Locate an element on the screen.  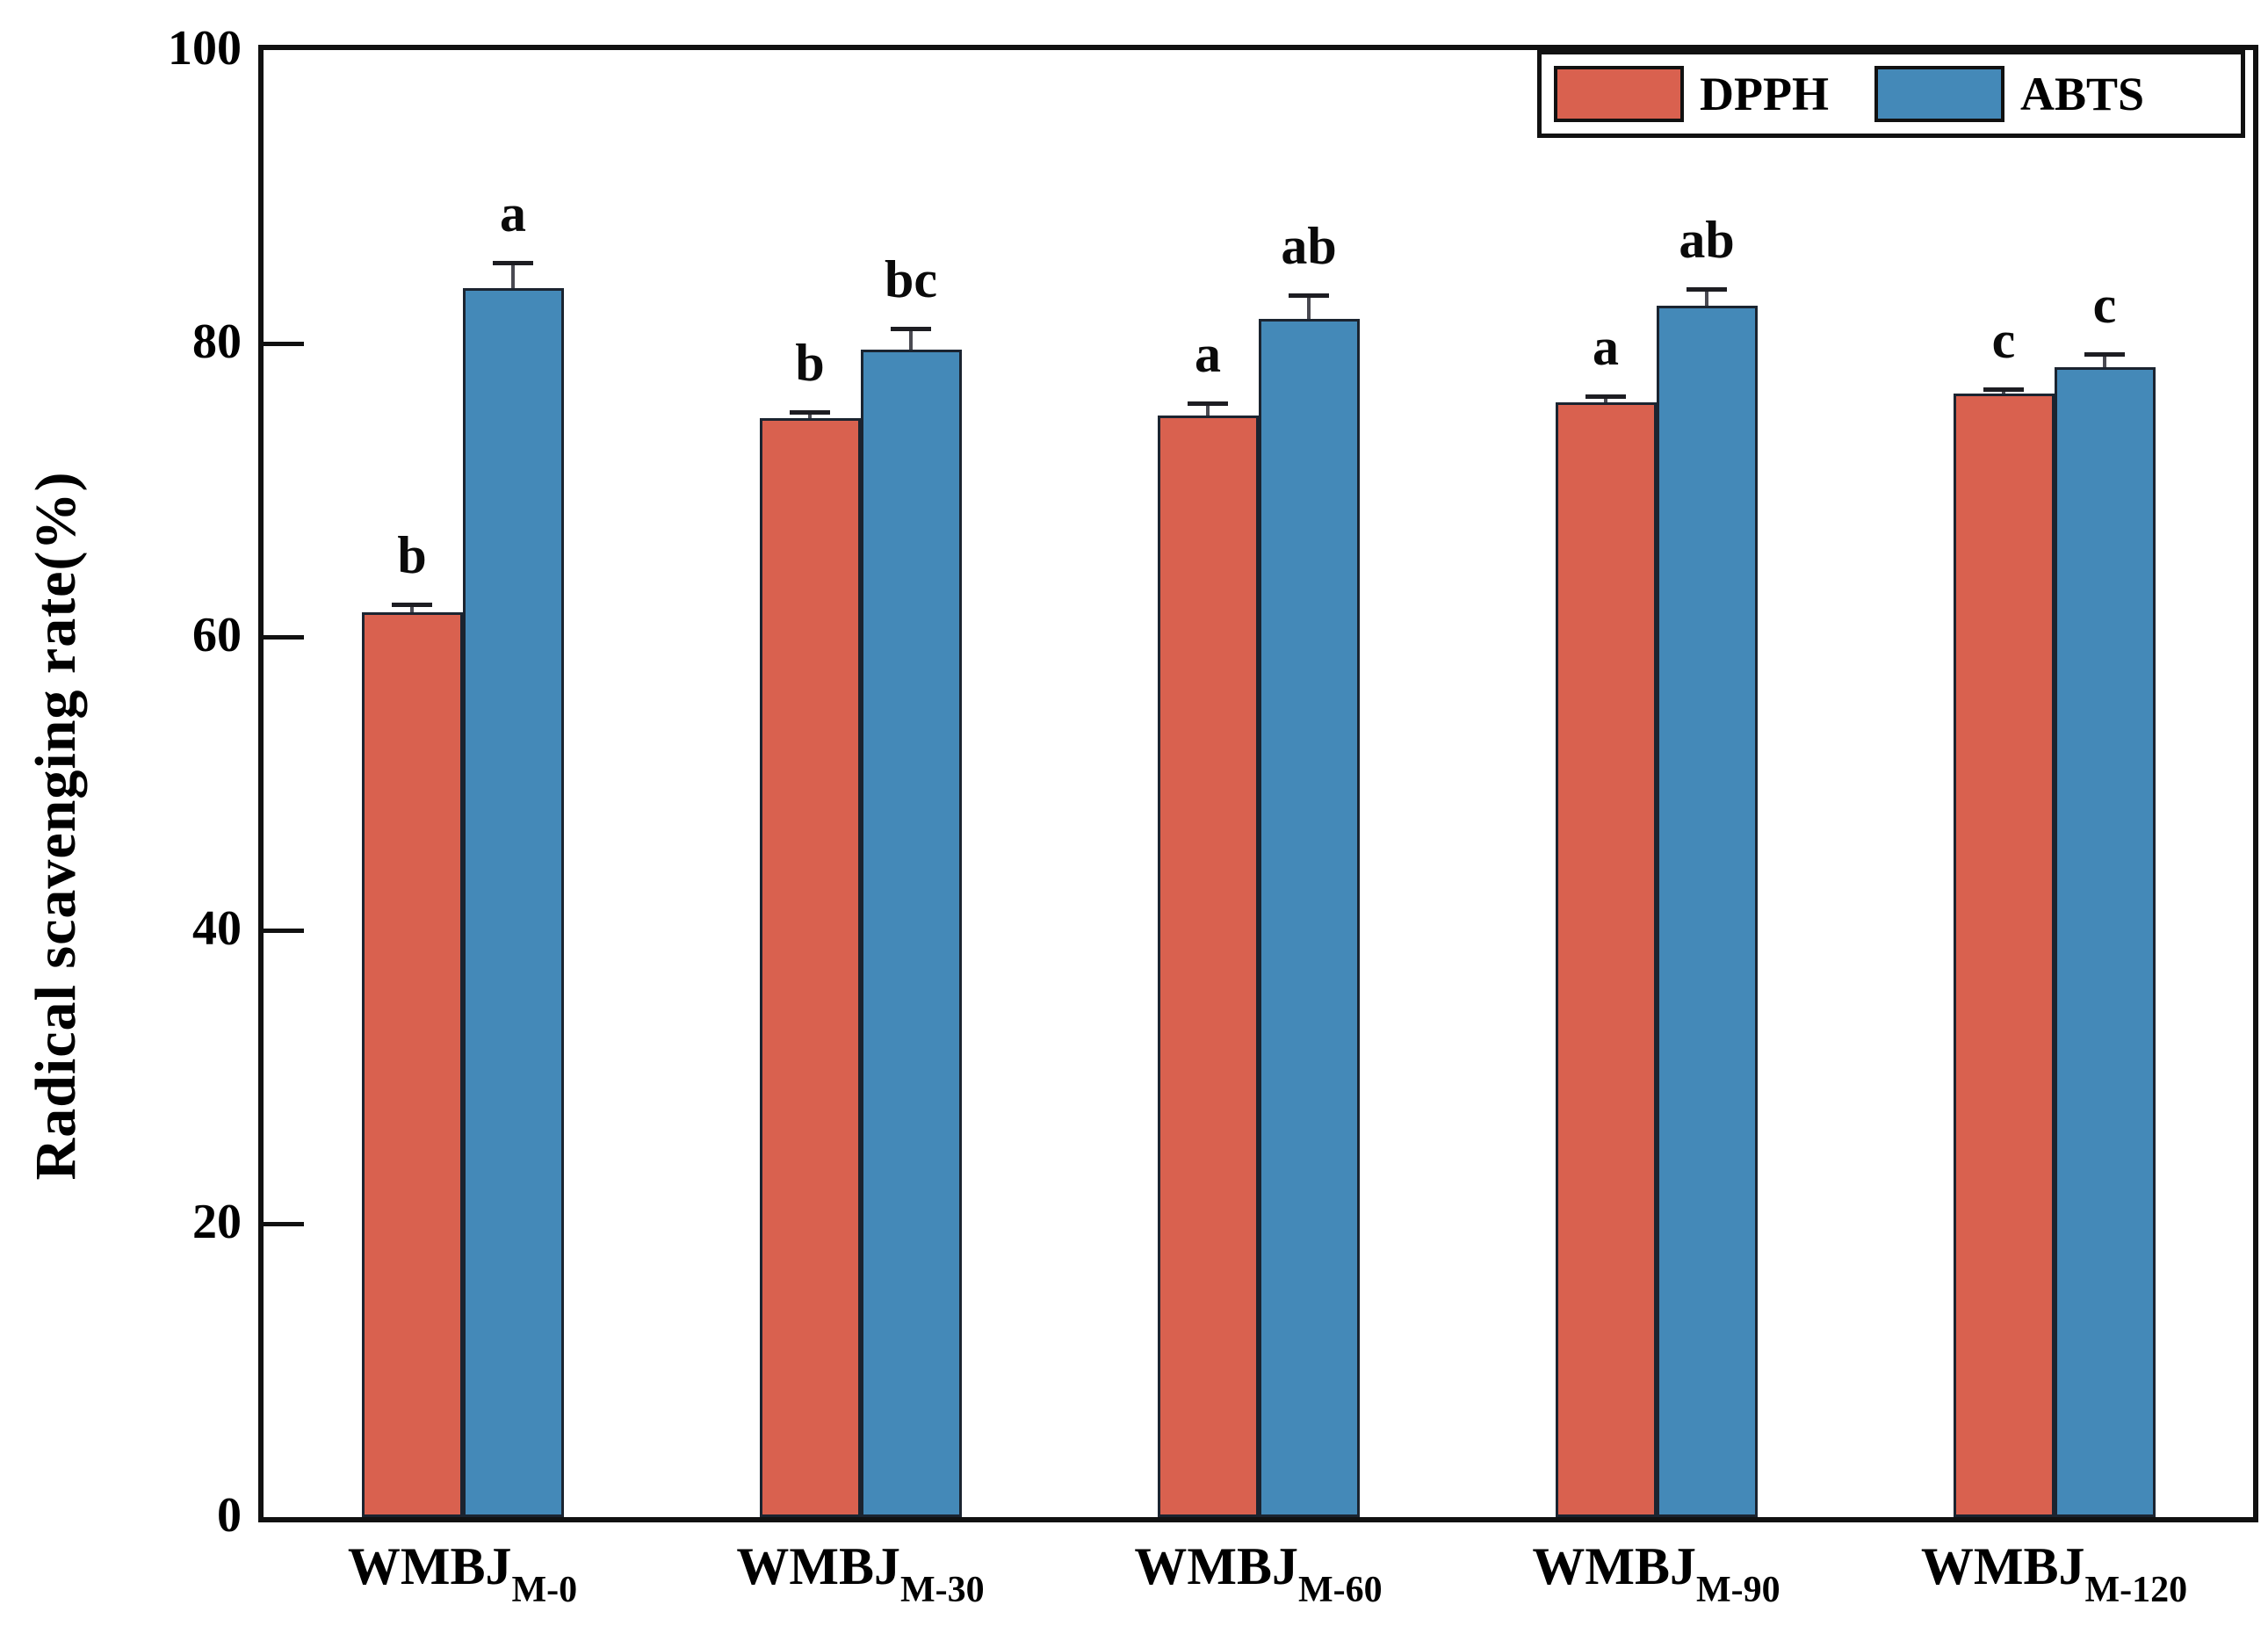
x-category-label-2: WMBJM-60 is located at coordinates (1259, 1572).